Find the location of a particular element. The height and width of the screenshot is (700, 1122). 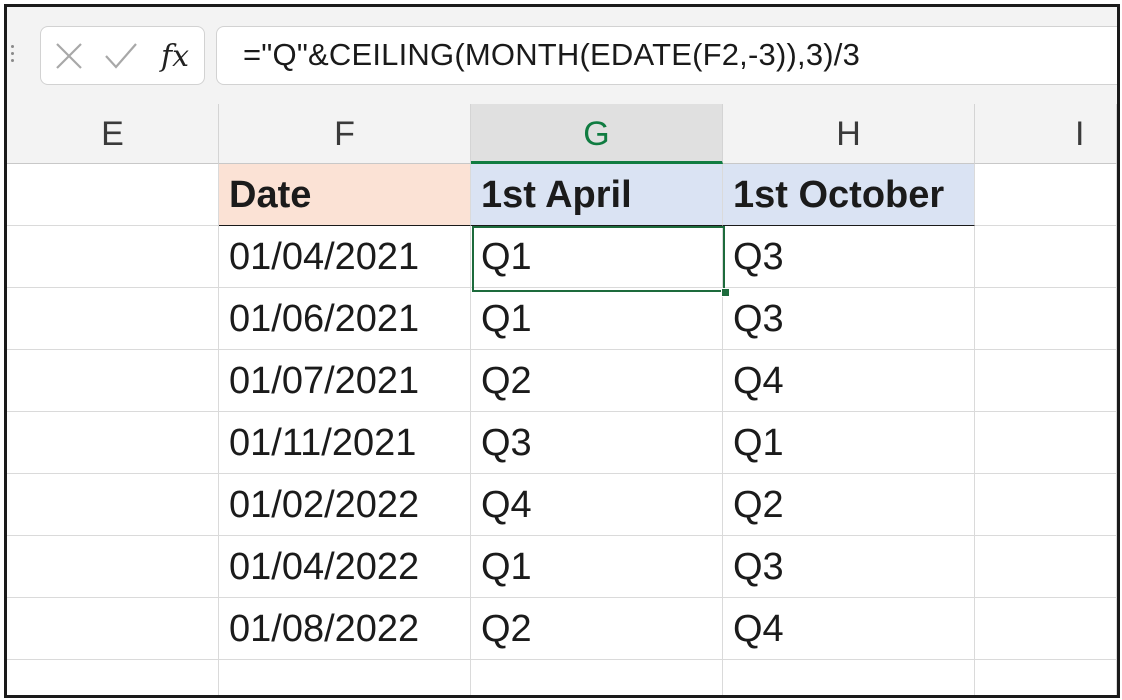

formula-input: ="Q"&CEILING(MONTH(EDATE(F2,-3)),3)/3 is located at coordinates (666, 55).